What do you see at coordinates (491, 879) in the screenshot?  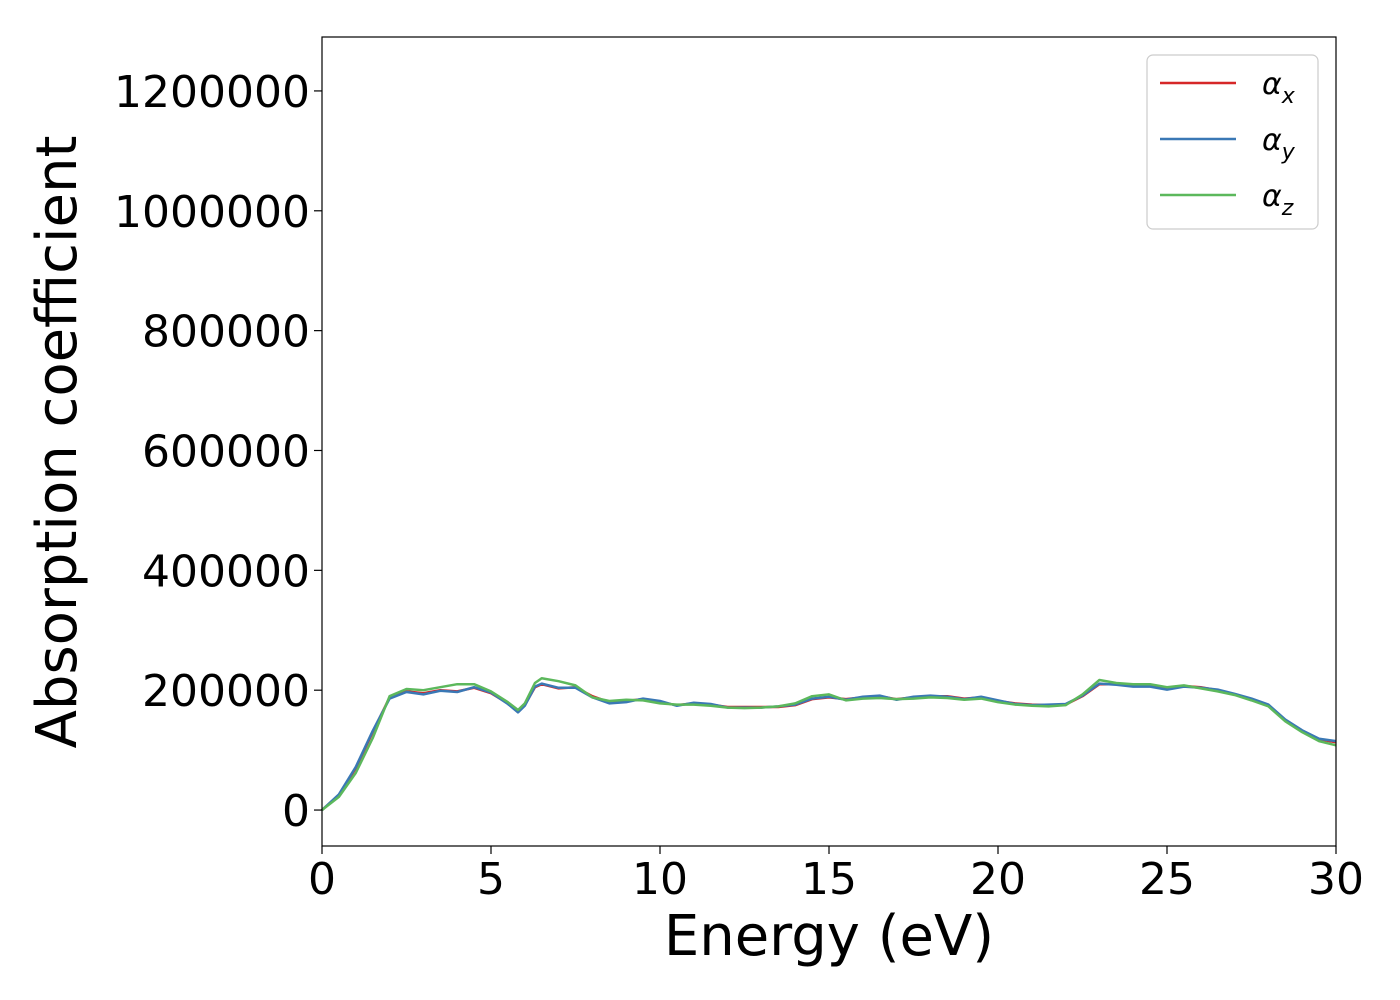 I see `x-tick-label: 5` at bounding box center [491, 879].